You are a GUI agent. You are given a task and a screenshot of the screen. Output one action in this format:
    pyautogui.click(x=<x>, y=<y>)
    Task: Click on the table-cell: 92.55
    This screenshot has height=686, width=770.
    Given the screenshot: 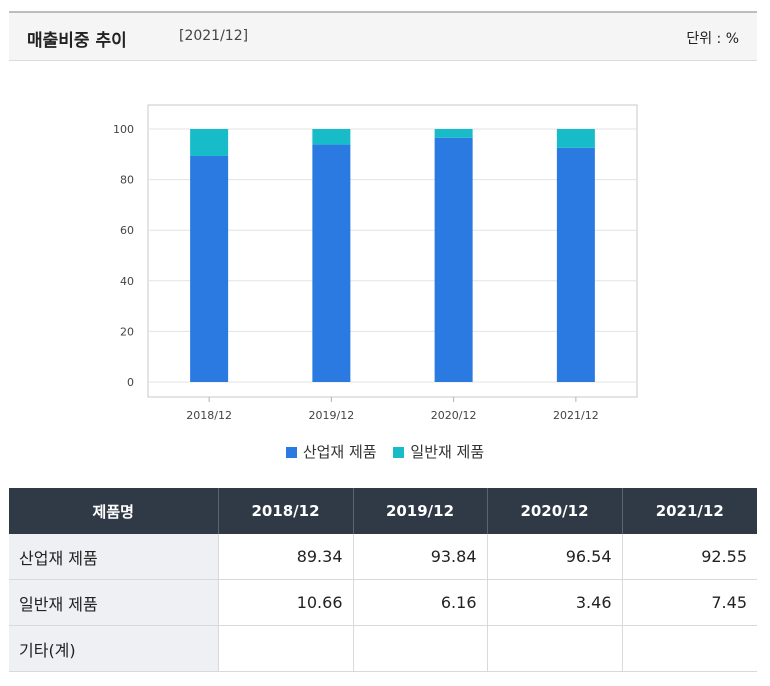 What is the action you would take?
    pyautogui.click(x=689, y=557)
    